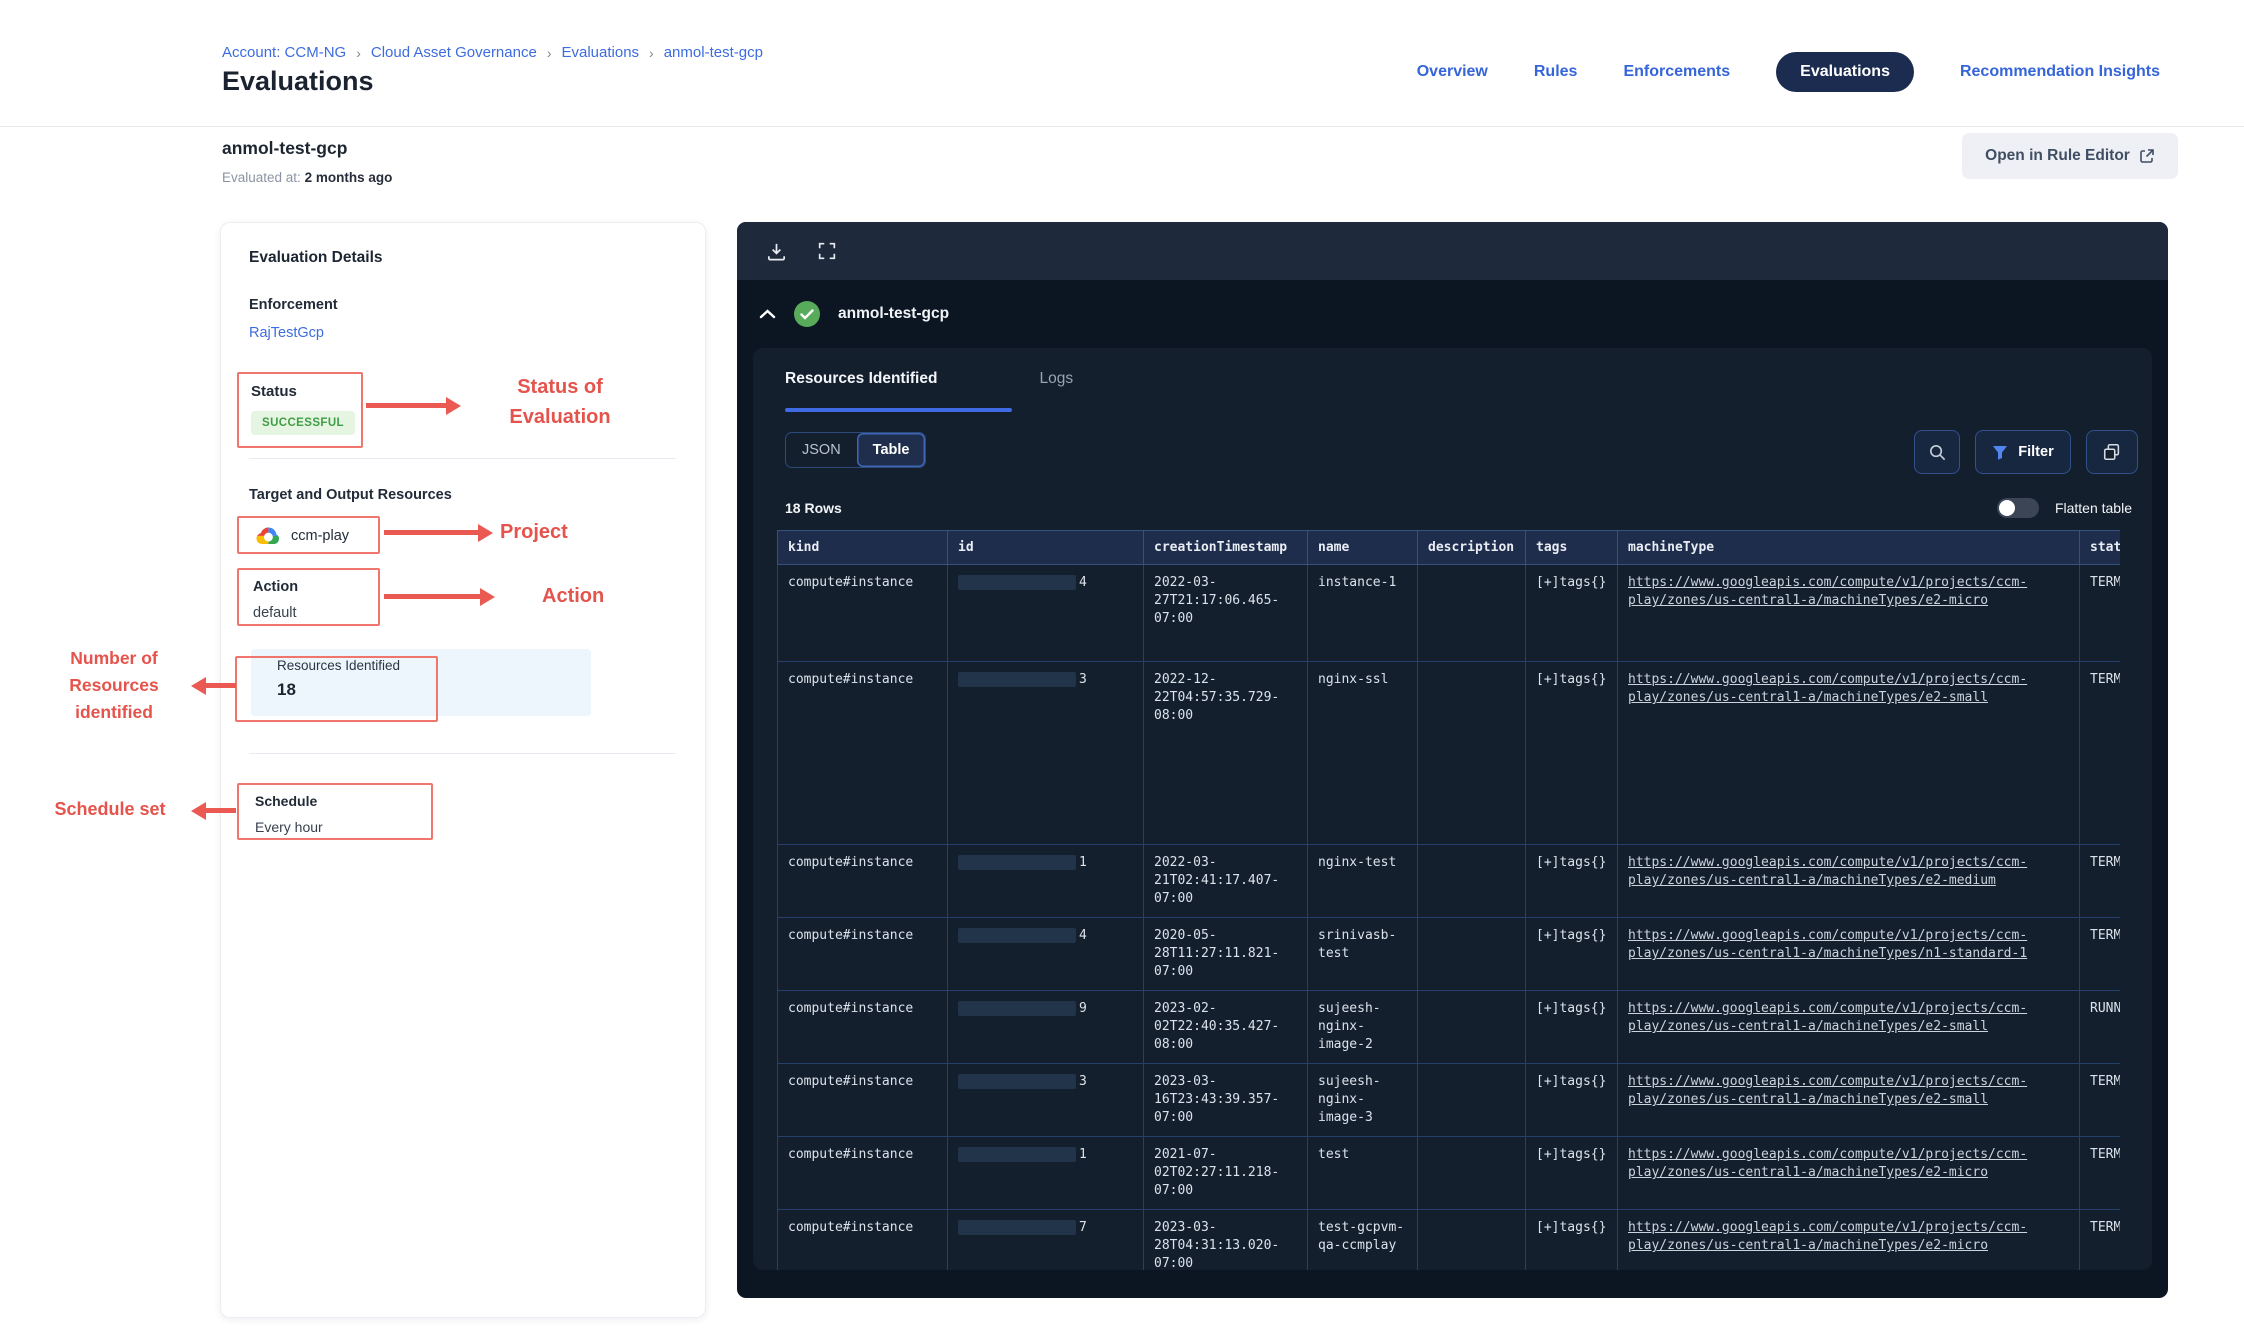 The image size is (2244, 1342). What do you see at coordinates (268, 535) in the screenshot?
I see `gcp-cloud-icon` at bounding box center [268, 535].